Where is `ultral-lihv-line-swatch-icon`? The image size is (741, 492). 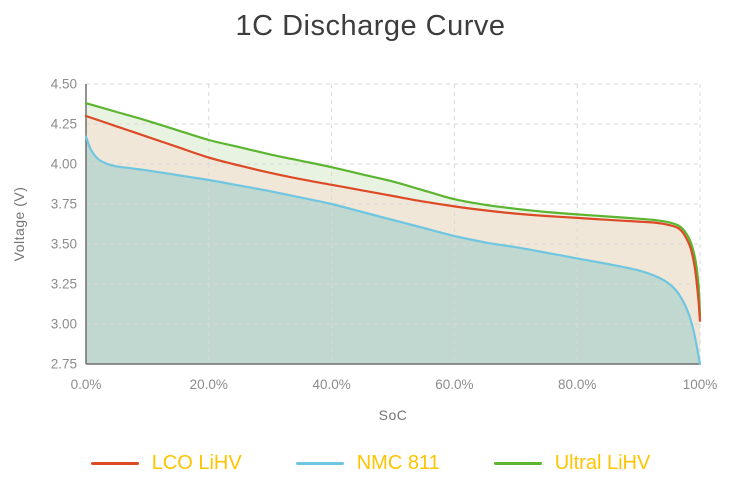 ultral-lihv-line-swatch-icon is located at coordinates (517, 463).